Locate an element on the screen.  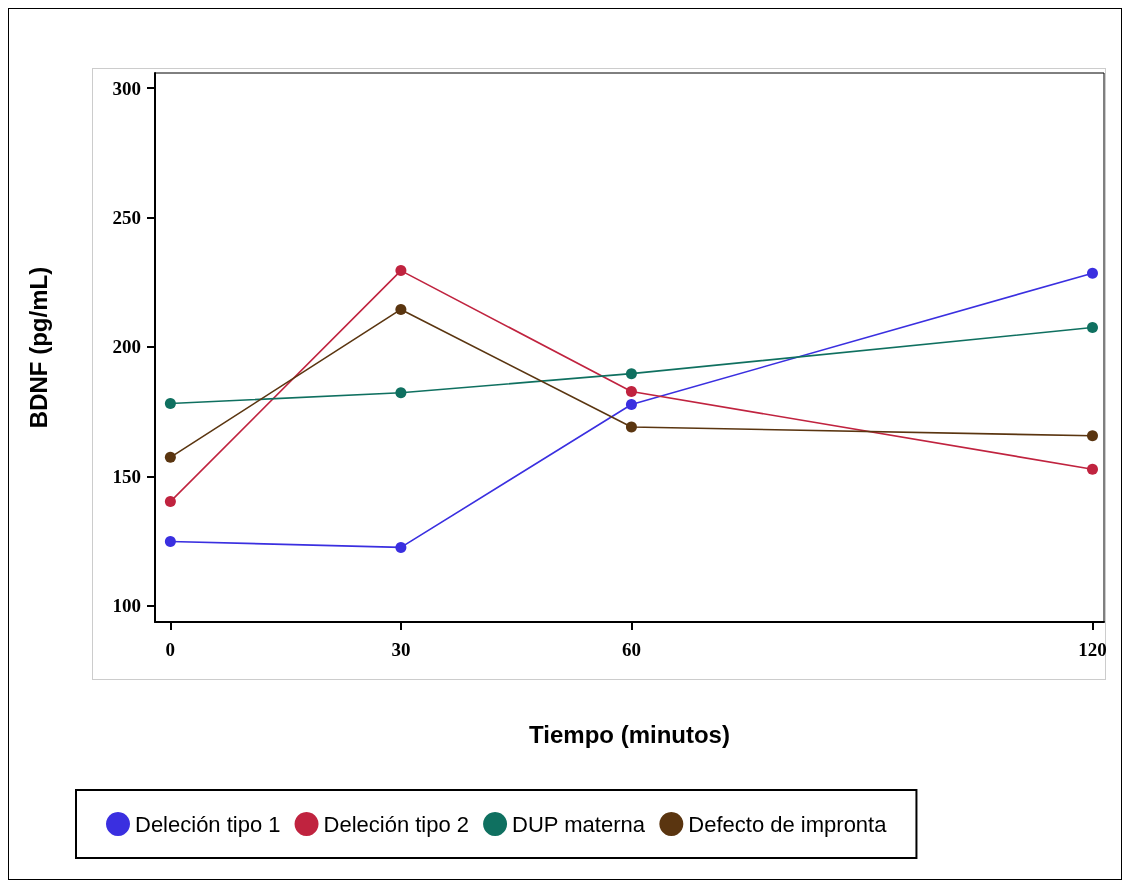
y-tick-label: 300 is located at coordinates (126, 88).